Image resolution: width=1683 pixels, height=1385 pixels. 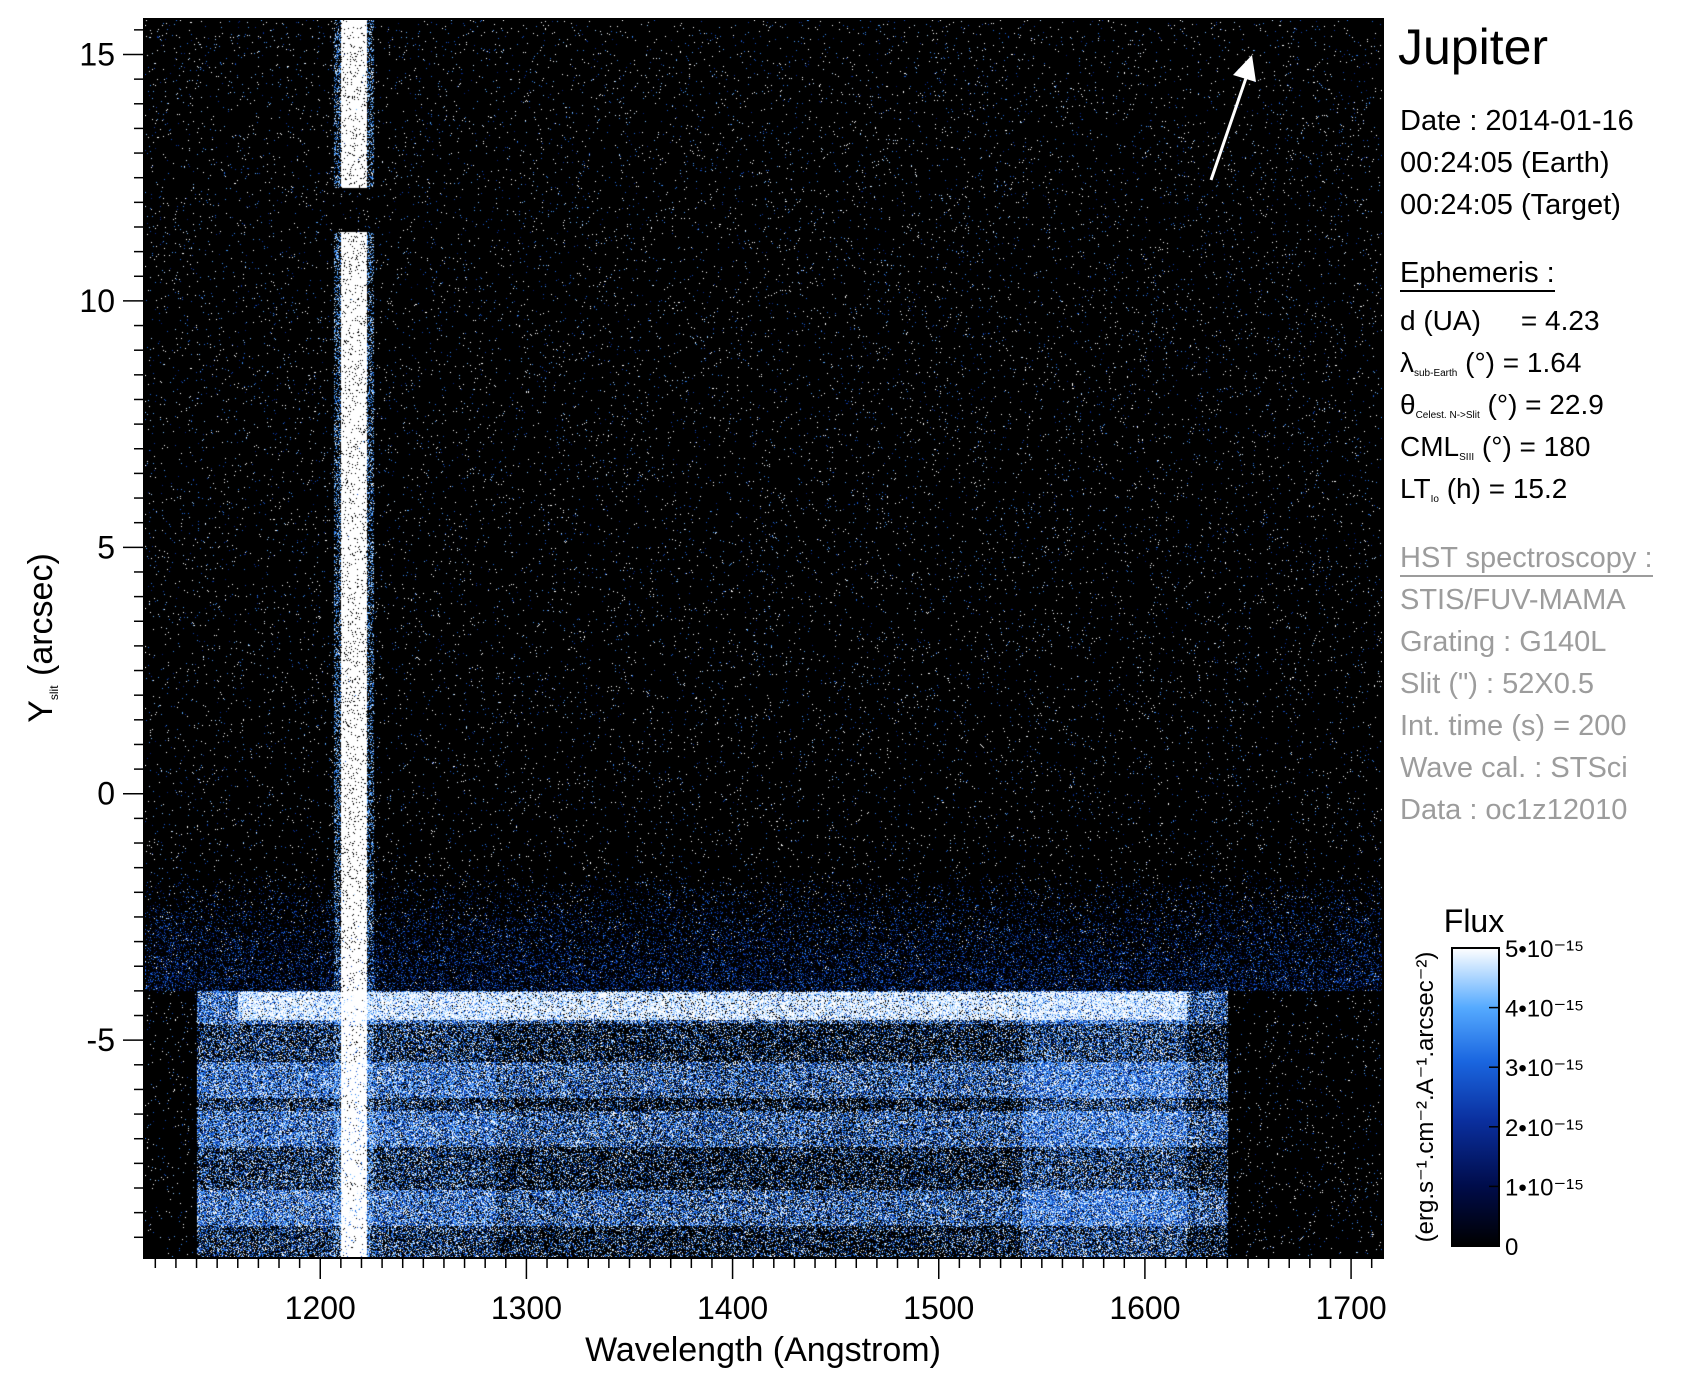 I want to click on north-arrow-icon, so click(x=1232, y=118).